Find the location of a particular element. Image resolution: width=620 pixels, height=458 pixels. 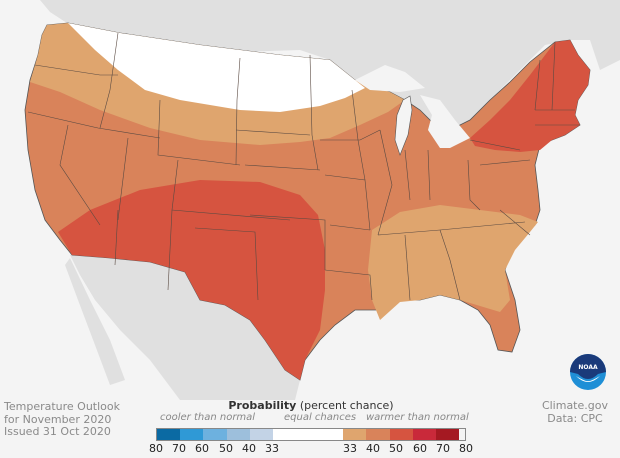

band-above-33-southeast is located at coordinates (453, 262).